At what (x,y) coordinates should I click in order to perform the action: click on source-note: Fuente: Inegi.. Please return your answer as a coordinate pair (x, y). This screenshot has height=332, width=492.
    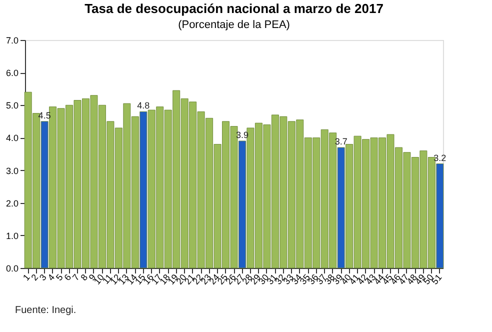
    Looking at the image, I should click on (45, 310).